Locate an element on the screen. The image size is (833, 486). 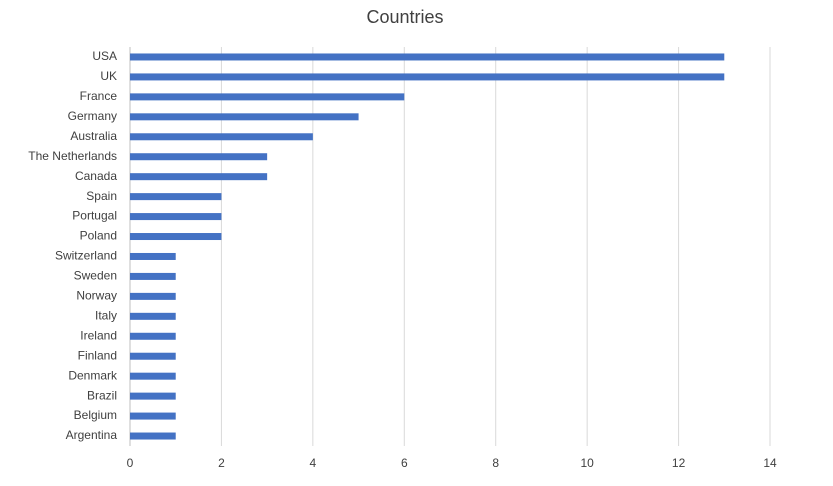
y-tick-label: Poland is located at coordinates (98, 236).